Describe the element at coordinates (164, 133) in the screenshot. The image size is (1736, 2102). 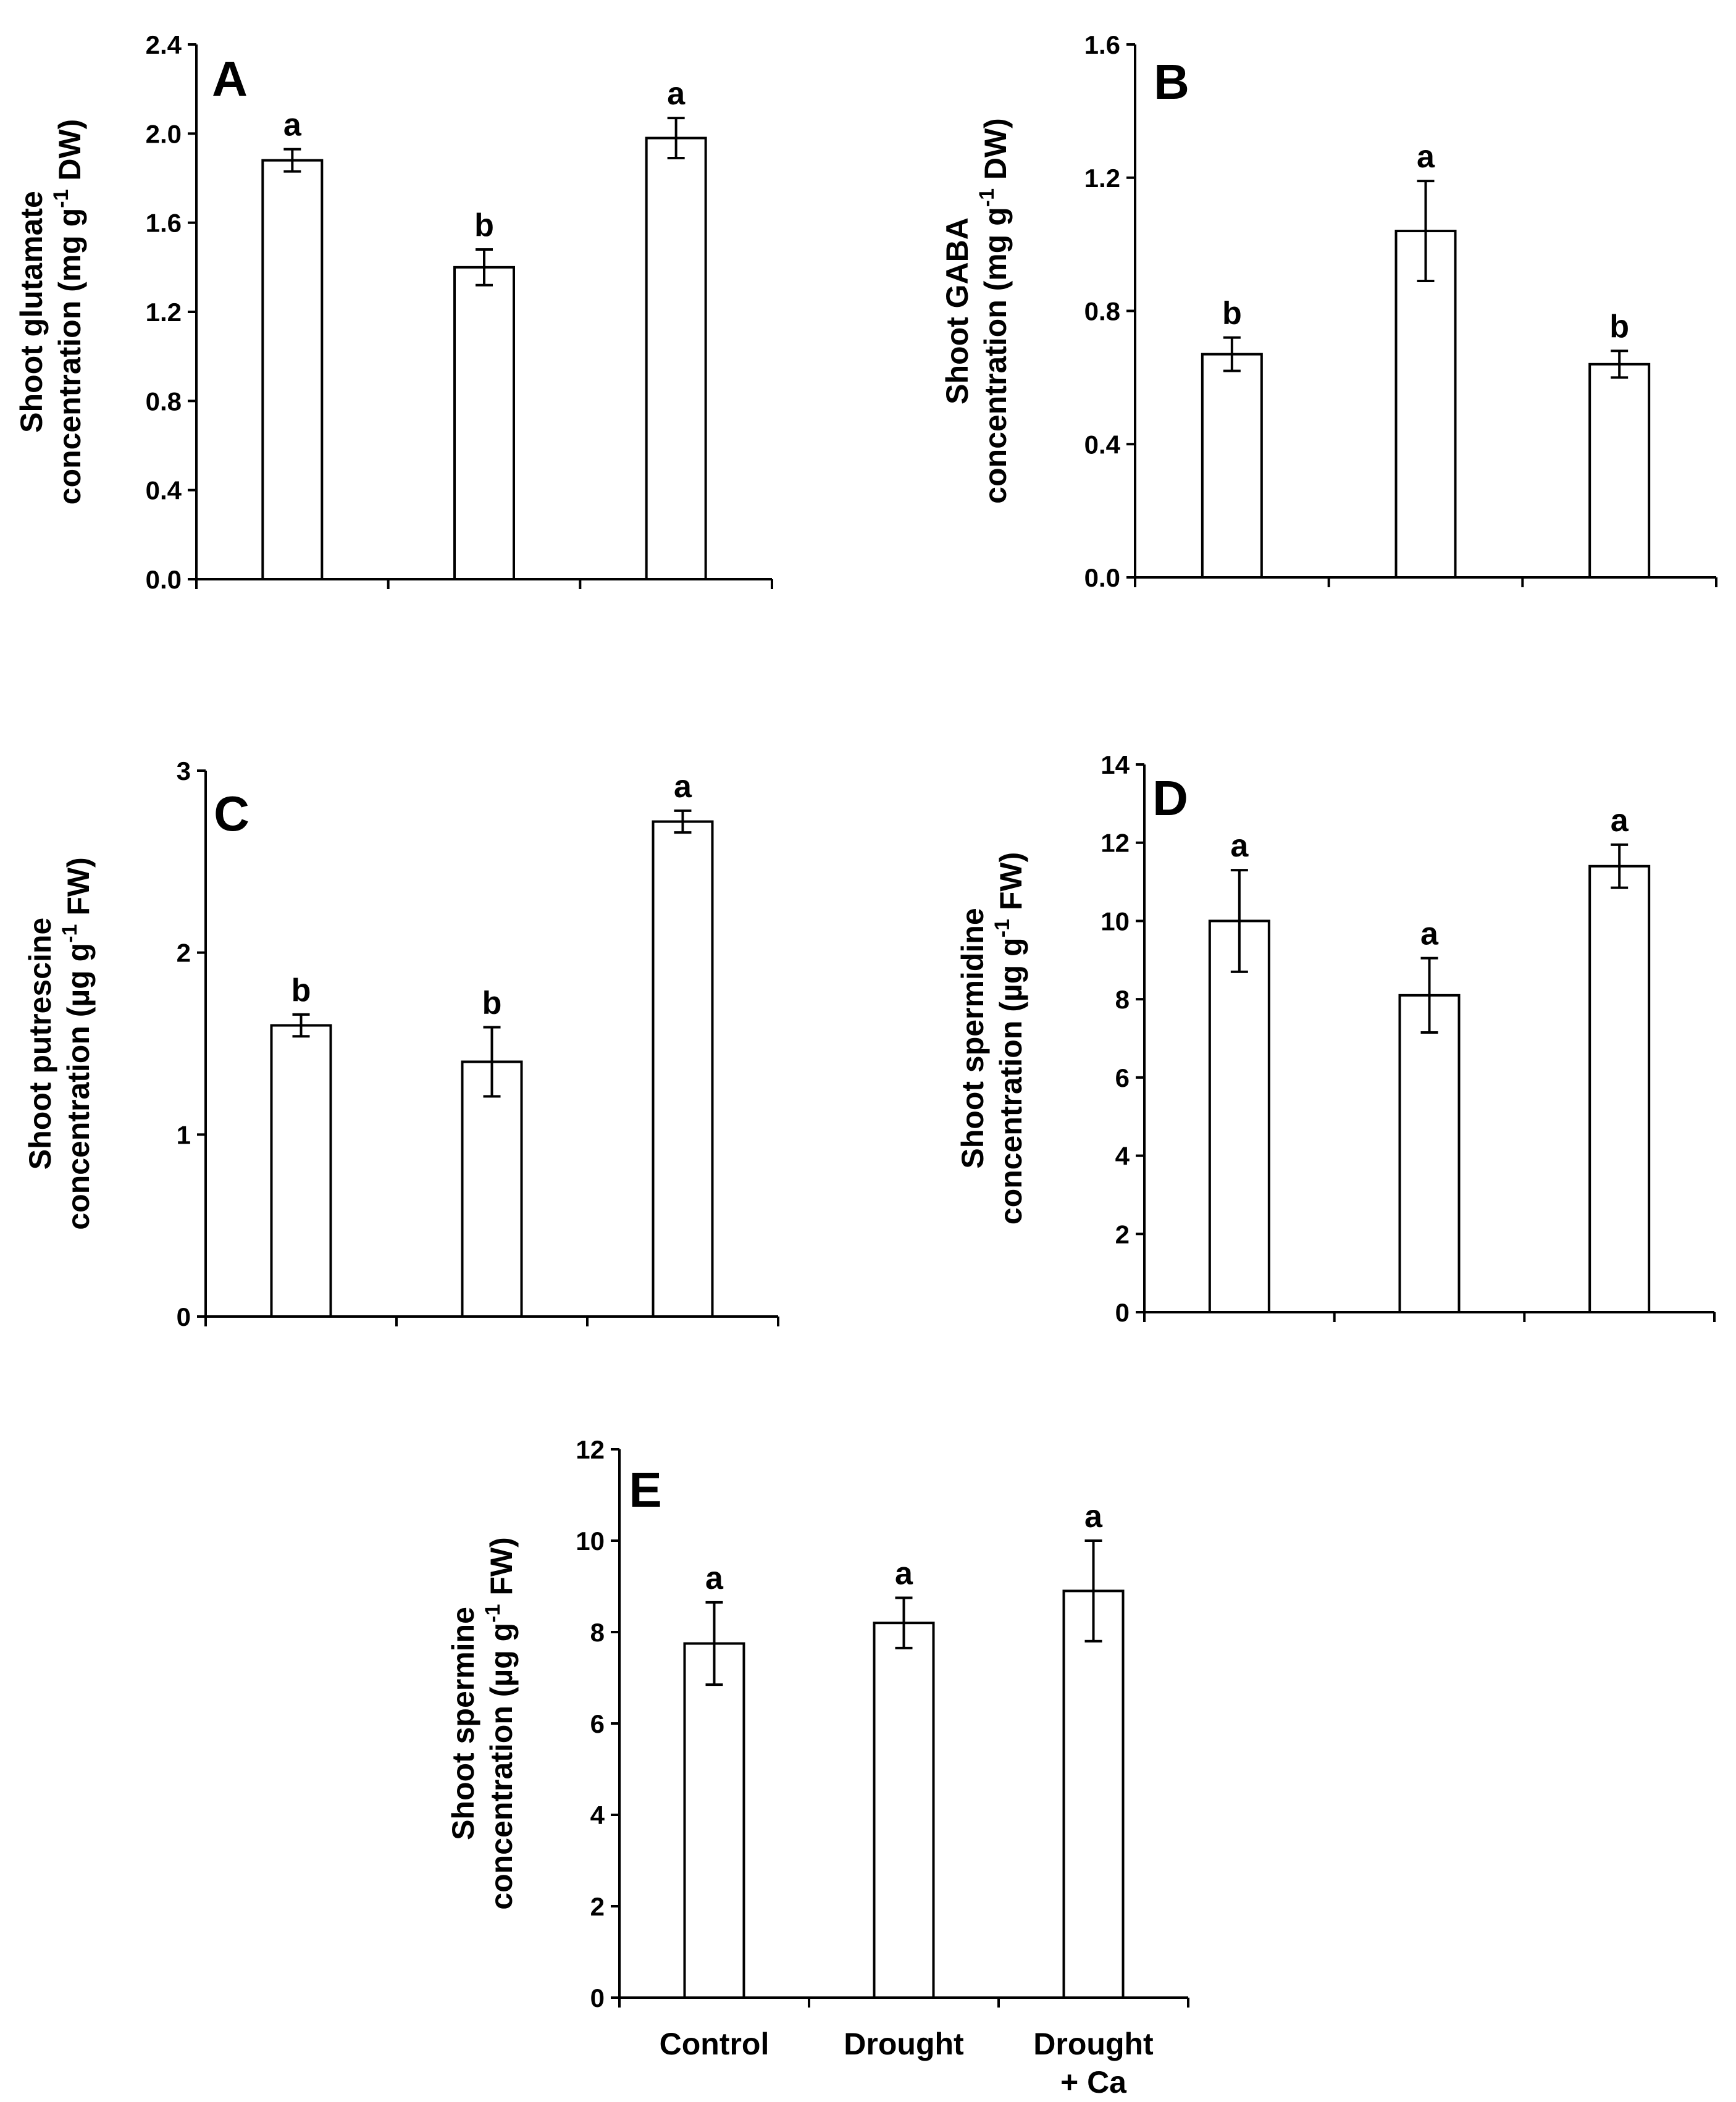
I see `y-tick-label: 2.0` at that location.